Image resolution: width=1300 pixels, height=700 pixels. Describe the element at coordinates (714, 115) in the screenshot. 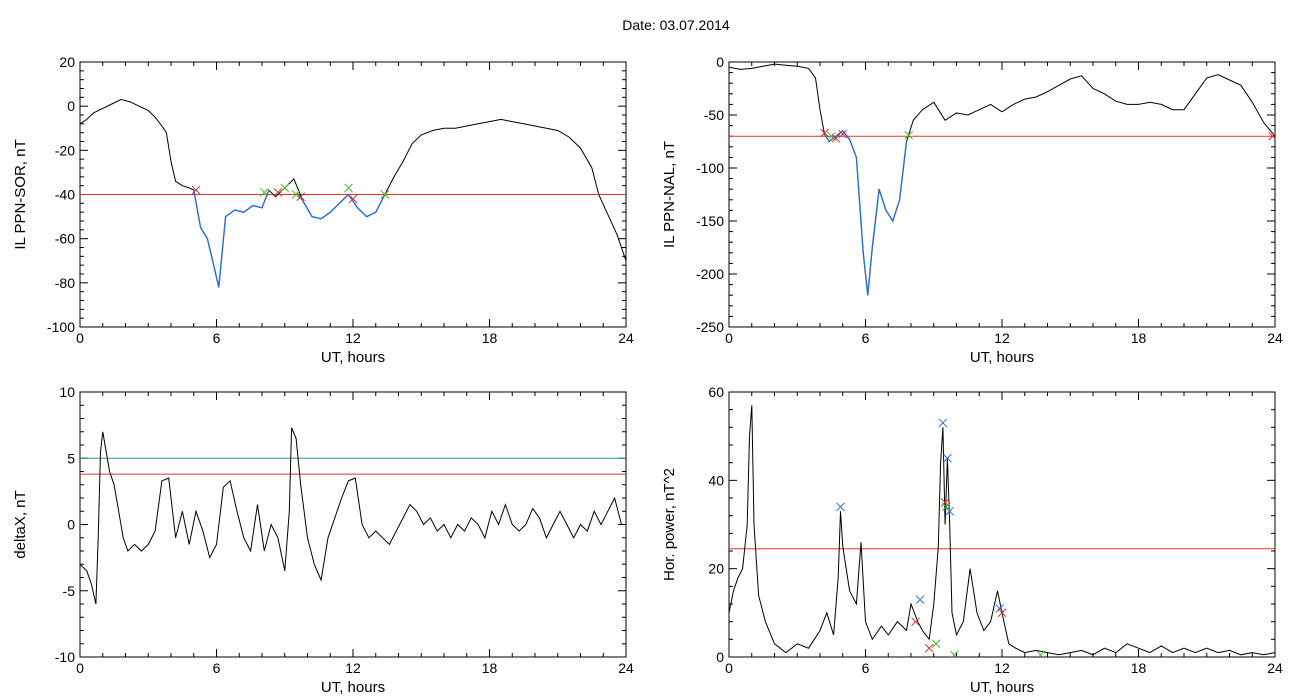

I see `y-tick-label: -50` at that location.